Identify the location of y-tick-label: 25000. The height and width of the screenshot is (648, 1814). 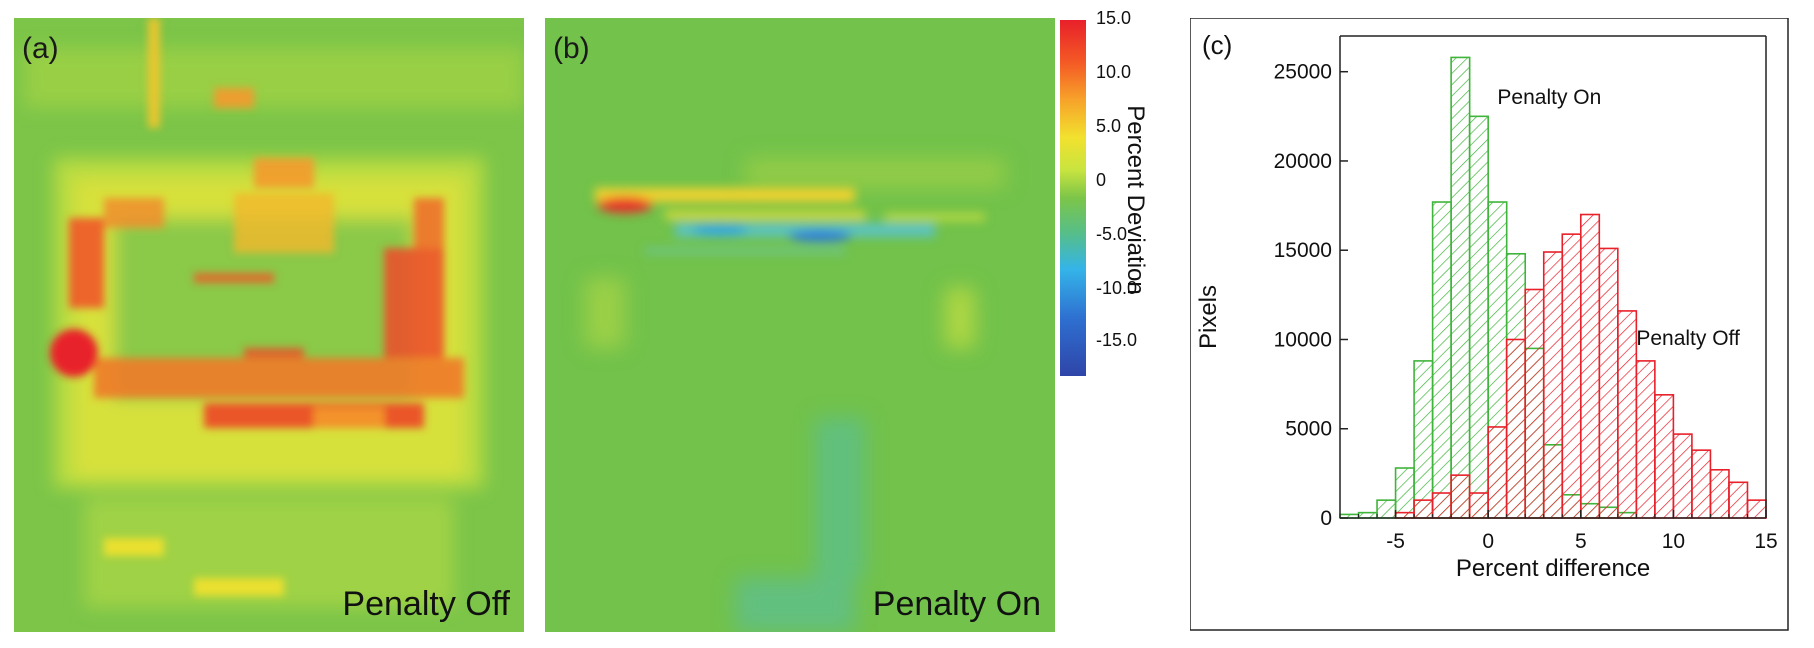
(1303, 72).